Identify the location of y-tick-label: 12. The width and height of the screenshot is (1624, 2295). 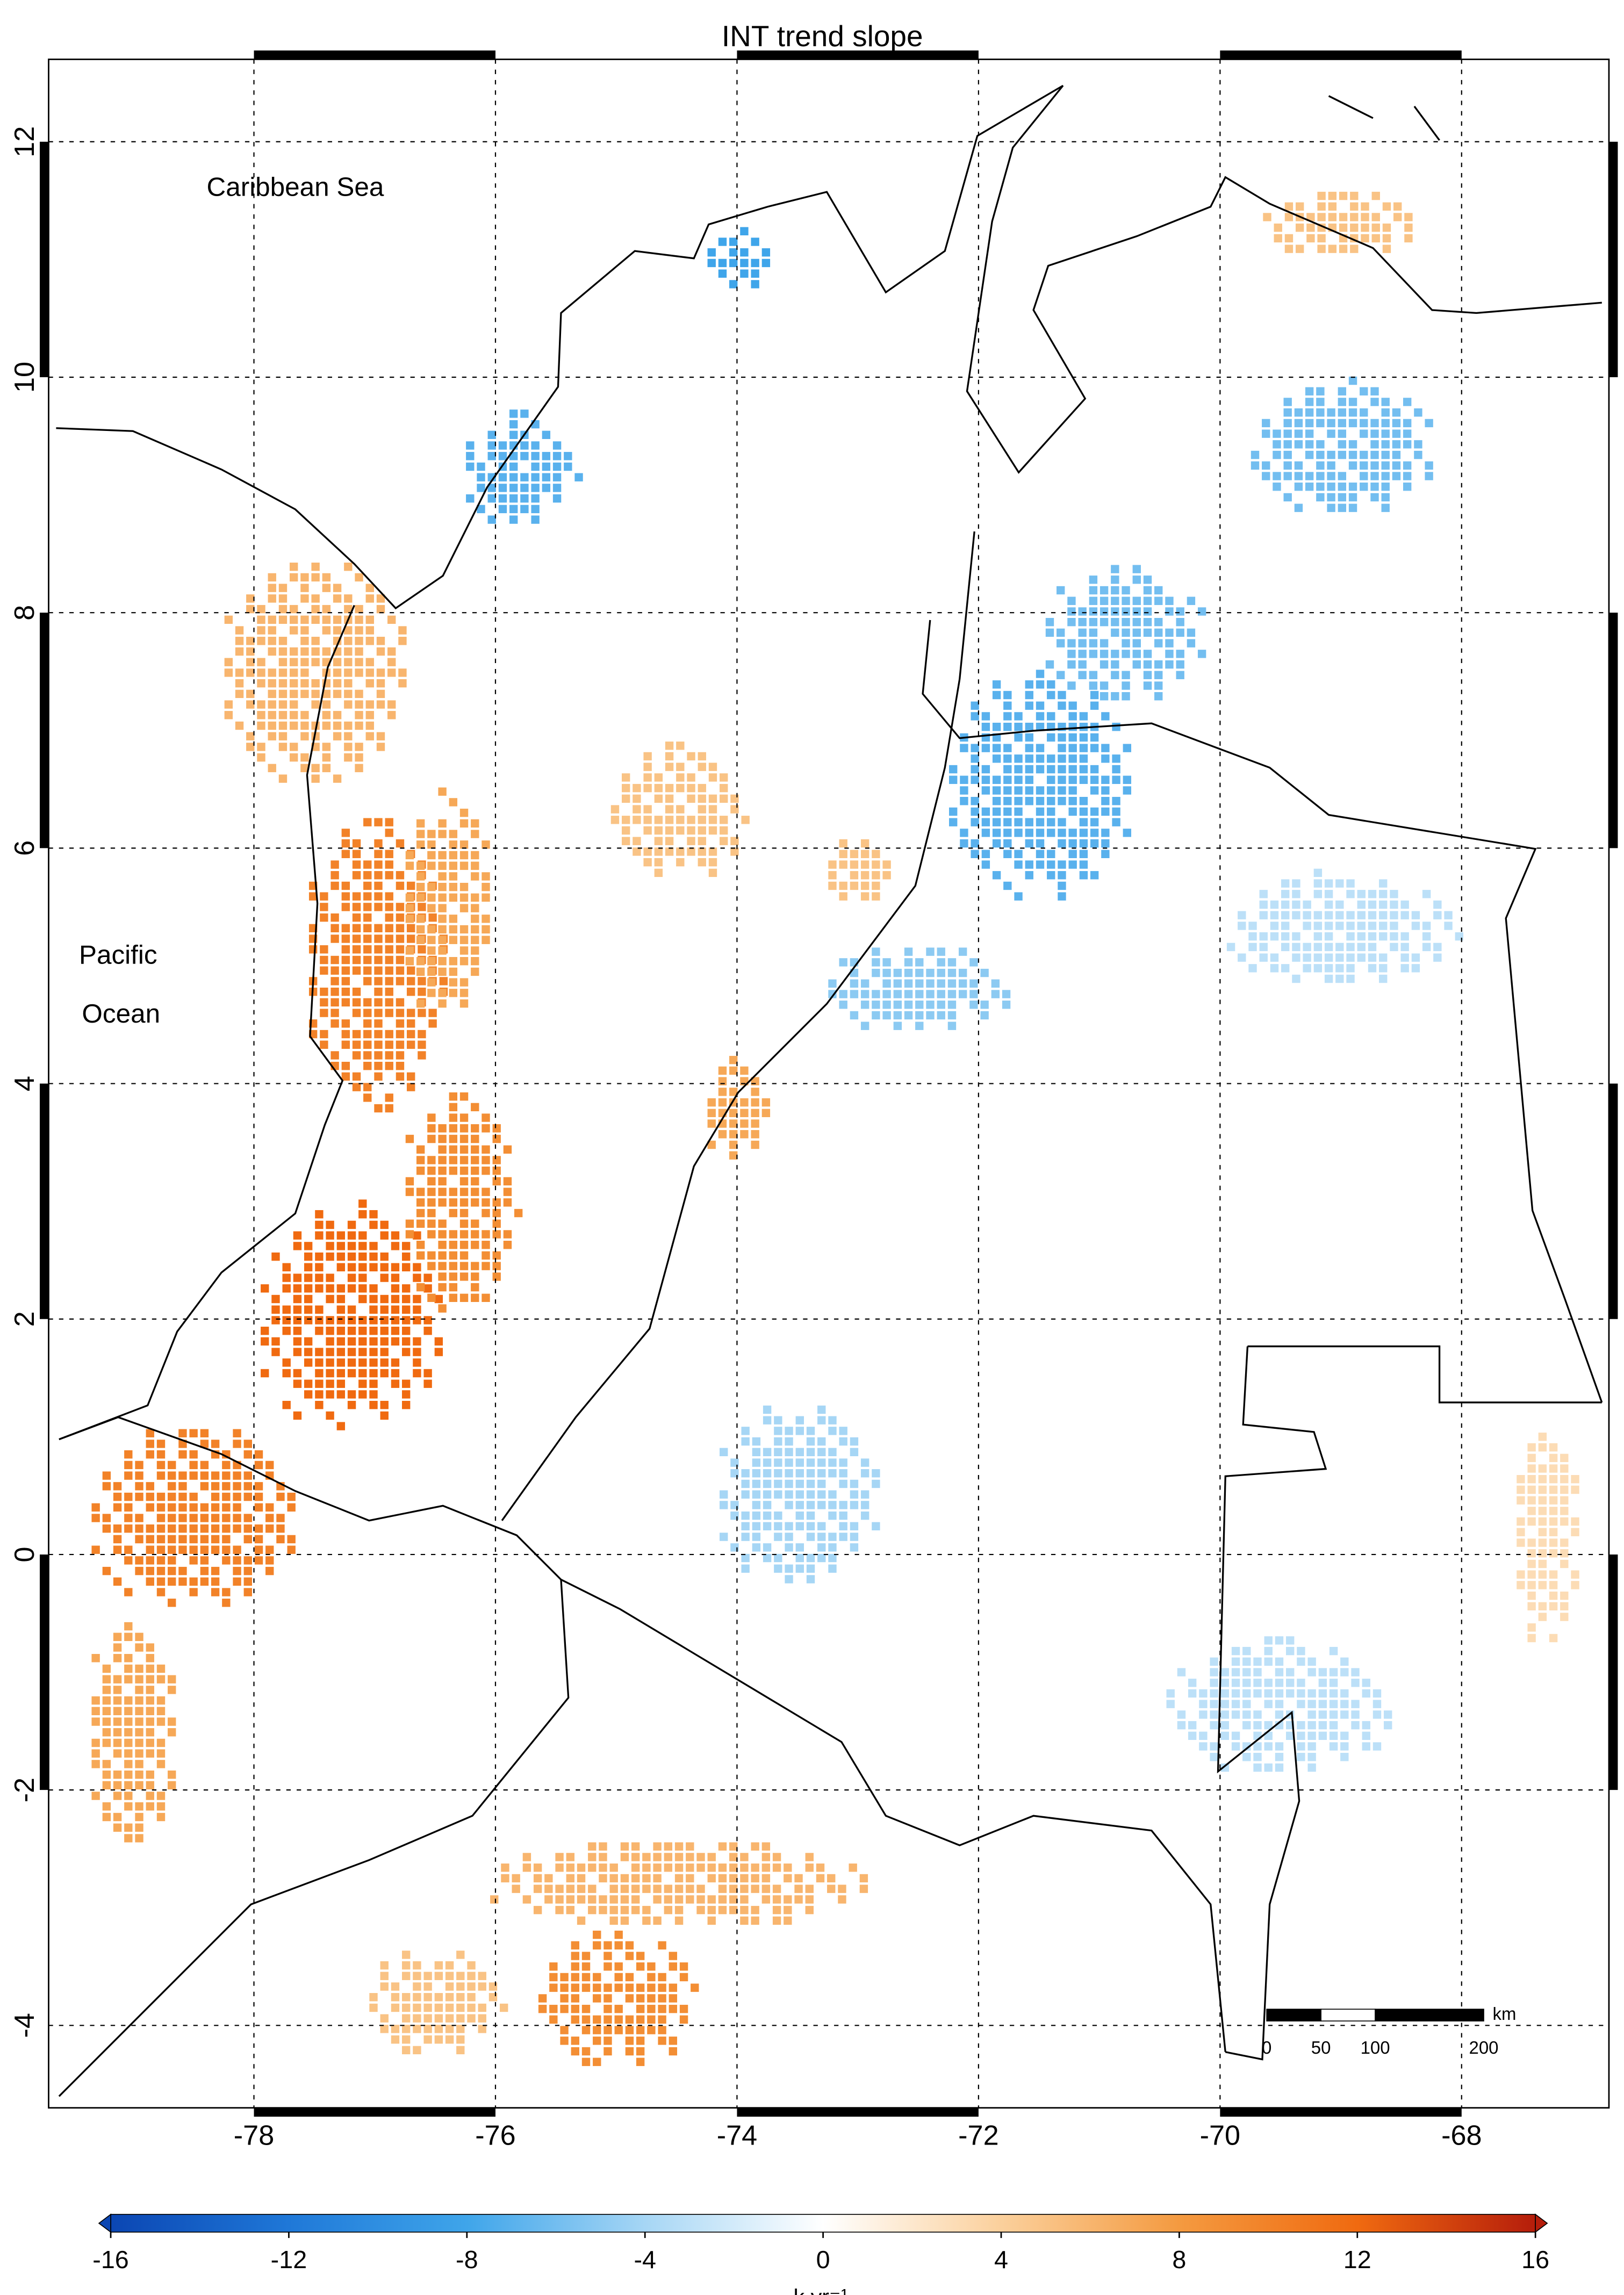
(24, 141).